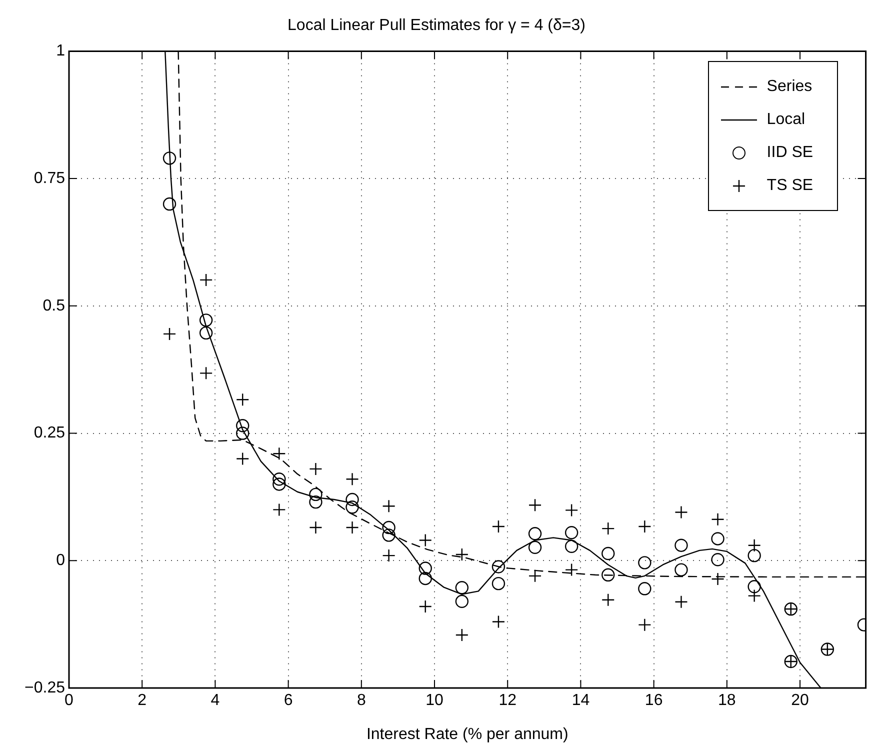  I want to click on x-tick-label: 4, so click(215, 701).